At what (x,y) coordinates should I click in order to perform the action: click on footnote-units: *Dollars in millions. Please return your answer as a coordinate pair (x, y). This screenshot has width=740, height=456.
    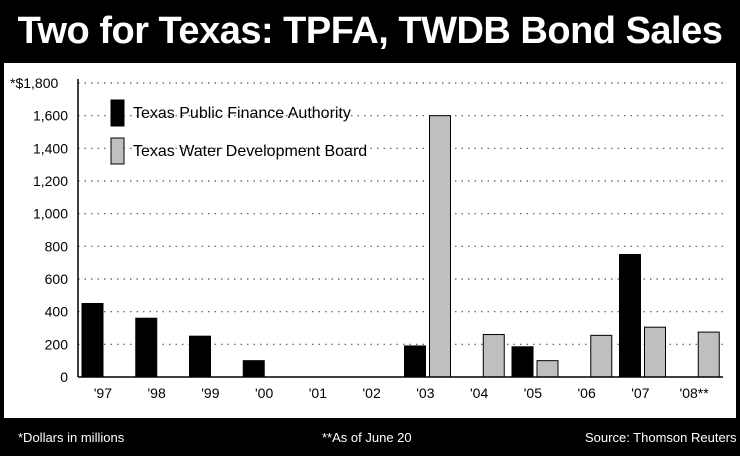
    Looking at the image, I should click on (71, 437).